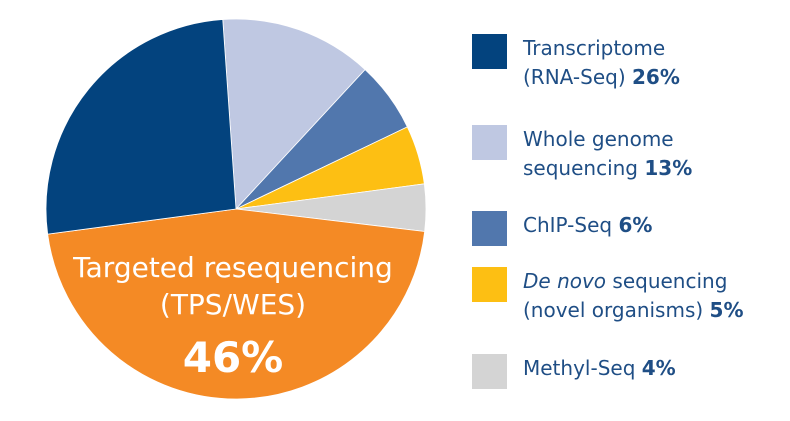 Image resolution: width=790 pixels, height=421 pixels. What do you see at coordinates (598, 139) in the screenshot?
I see `legend-label-whole-genome-line1: Whole genome` at bounding box center [598, 139].